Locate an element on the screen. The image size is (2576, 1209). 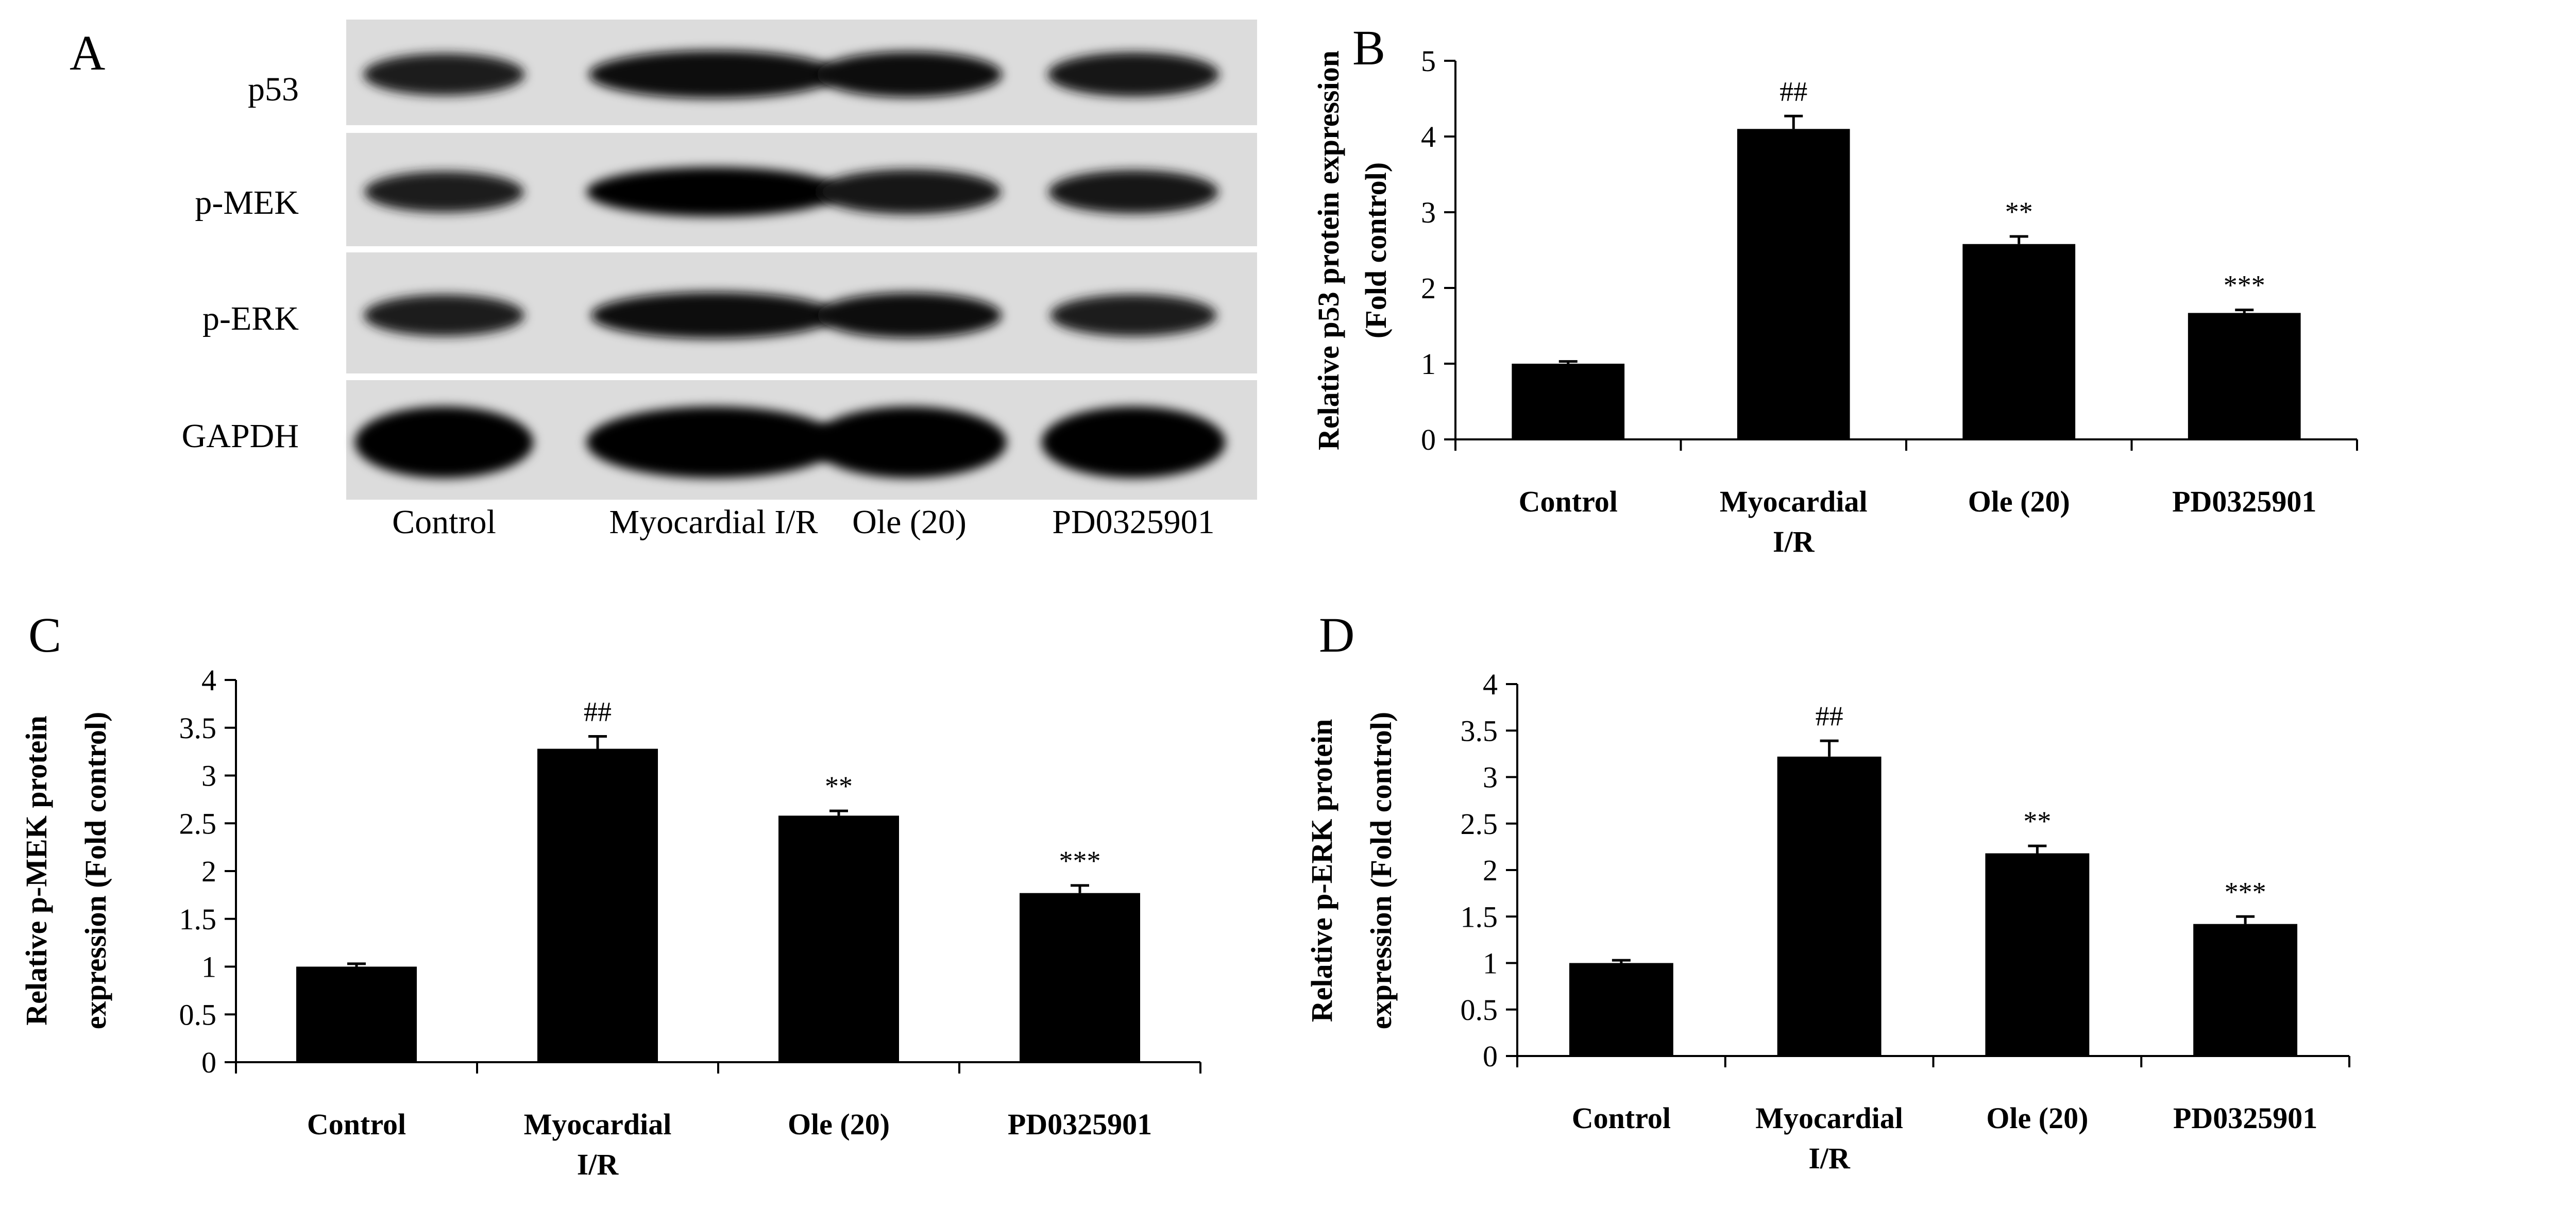
panel-letter-c: C is located at coordinates (44, 635).